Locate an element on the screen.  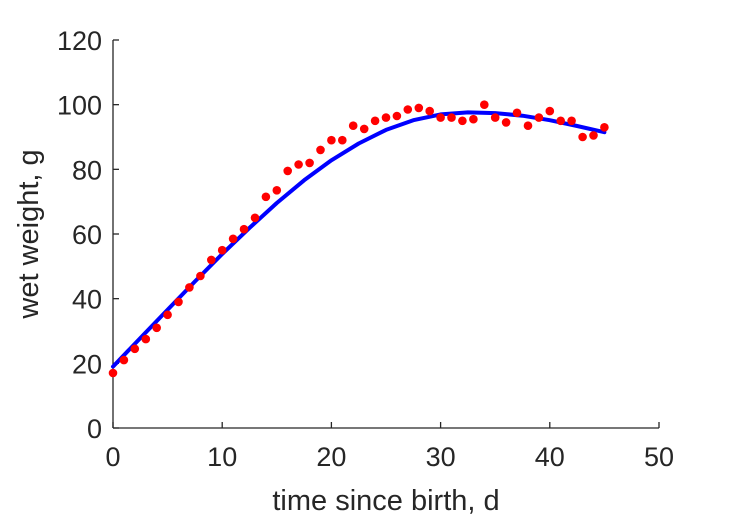
x-tick-label: 20 is located at coordinates (331, 457).